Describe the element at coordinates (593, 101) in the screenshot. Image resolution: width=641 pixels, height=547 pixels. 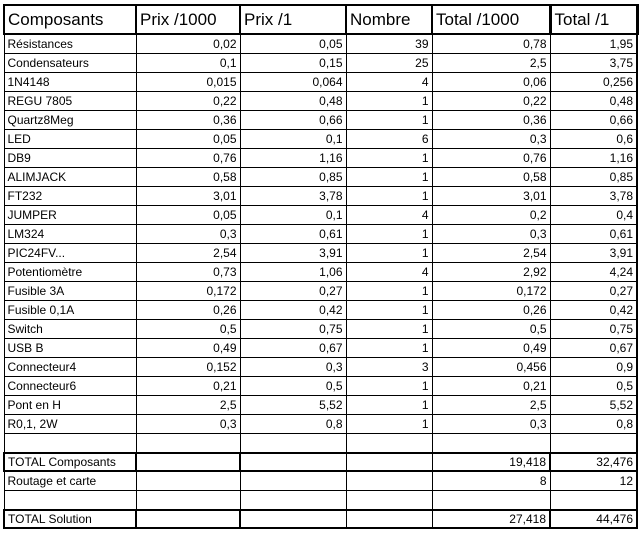
I see `cell-total-1: 0,48` at that location.